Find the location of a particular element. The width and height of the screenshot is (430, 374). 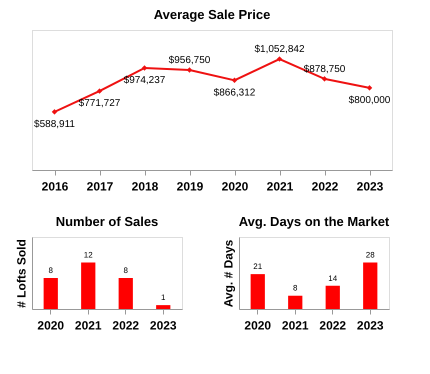

data-label: $800,000 is located at coordinates (369, 100).